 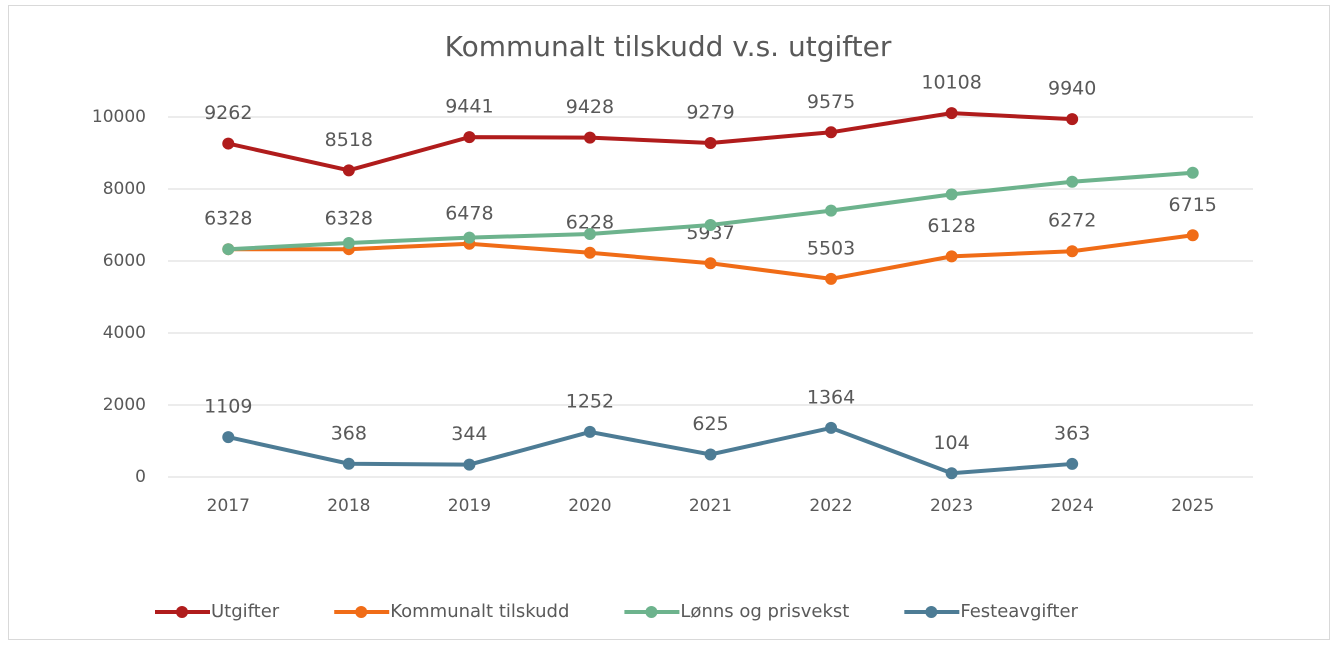 I want to click on y-tick-label: 2000, so click(x=124, y=405).